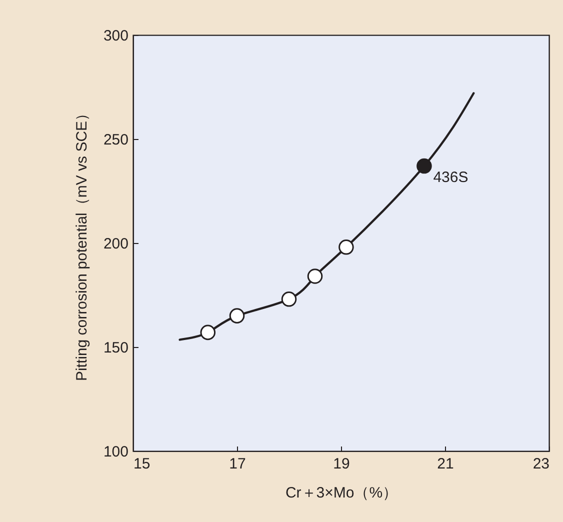  Describe the element at coordinates (237, 464) in the screenshot. I see `x-tick-label: 17` at that location.